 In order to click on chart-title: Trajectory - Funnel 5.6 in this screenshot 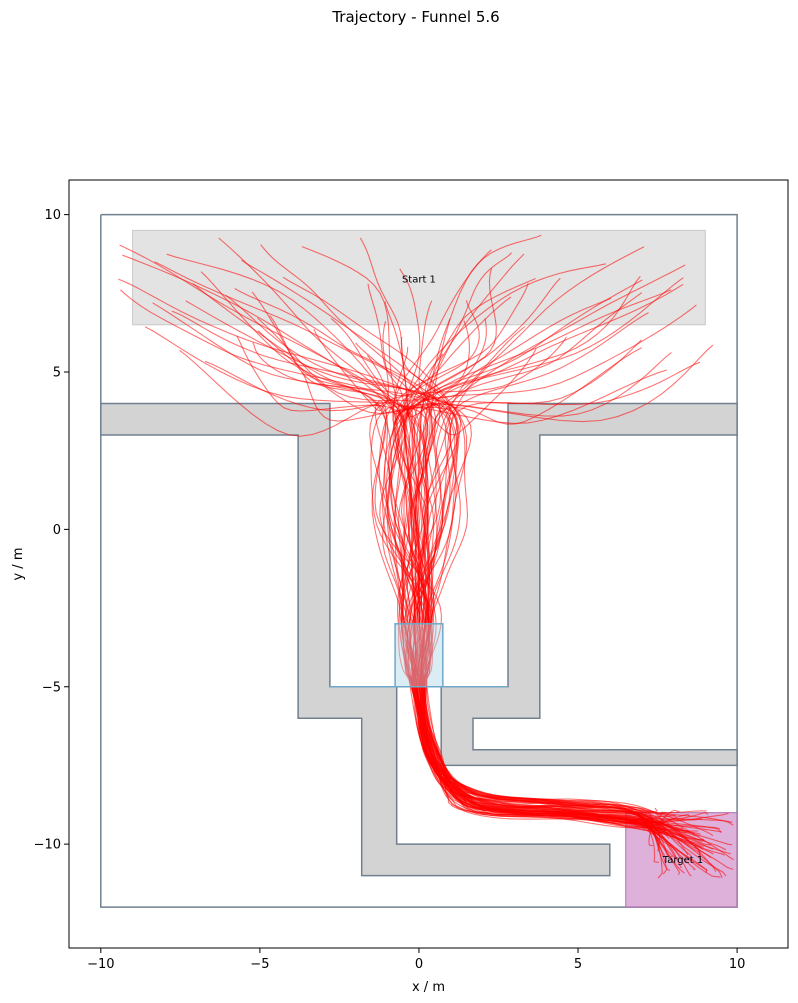, I will do `click(415, 17)`.